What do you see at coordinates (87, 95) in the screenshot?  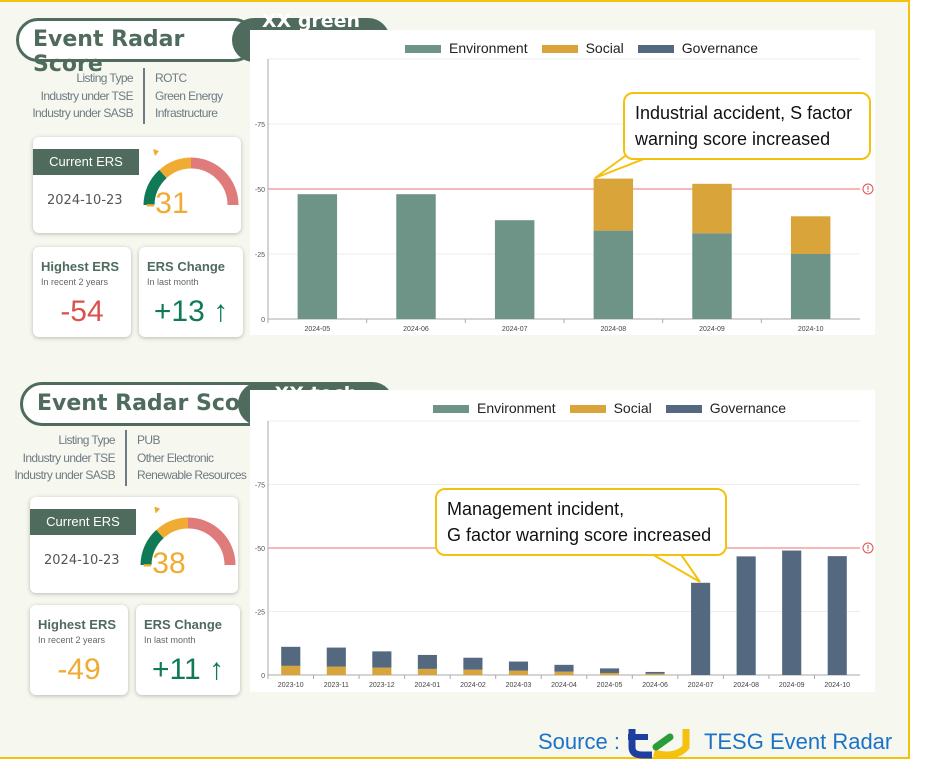 I see `info-label: Industry under TSE` at bounding box center [87, 95].